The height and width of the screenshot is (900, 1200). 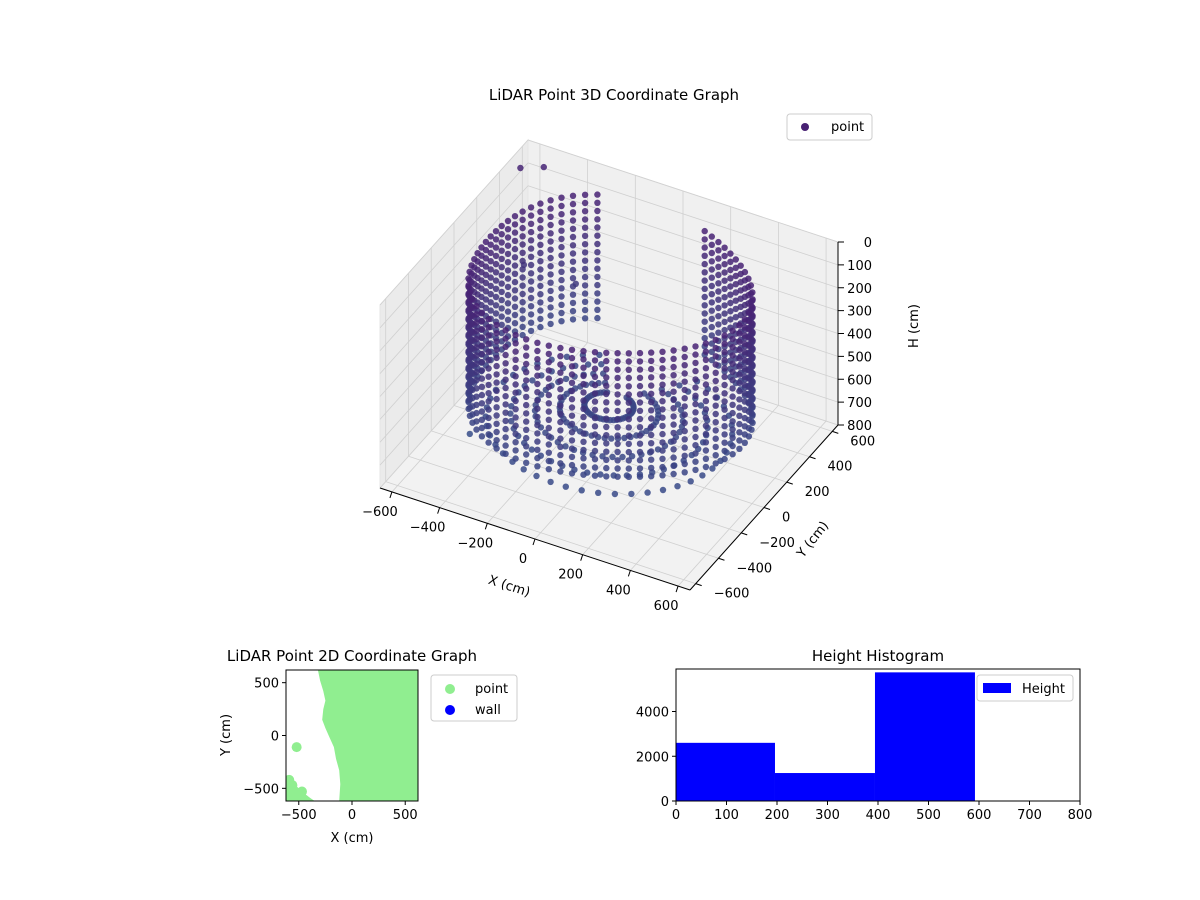 I want to click on y-tick-label: 0, so click(x=665, y=802).